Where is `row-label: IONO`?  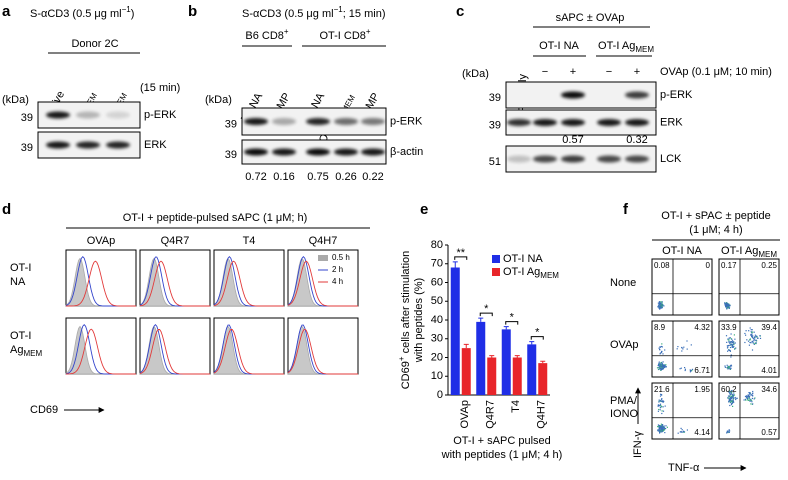 row-label: IONO is located at coordinates (624, 414).